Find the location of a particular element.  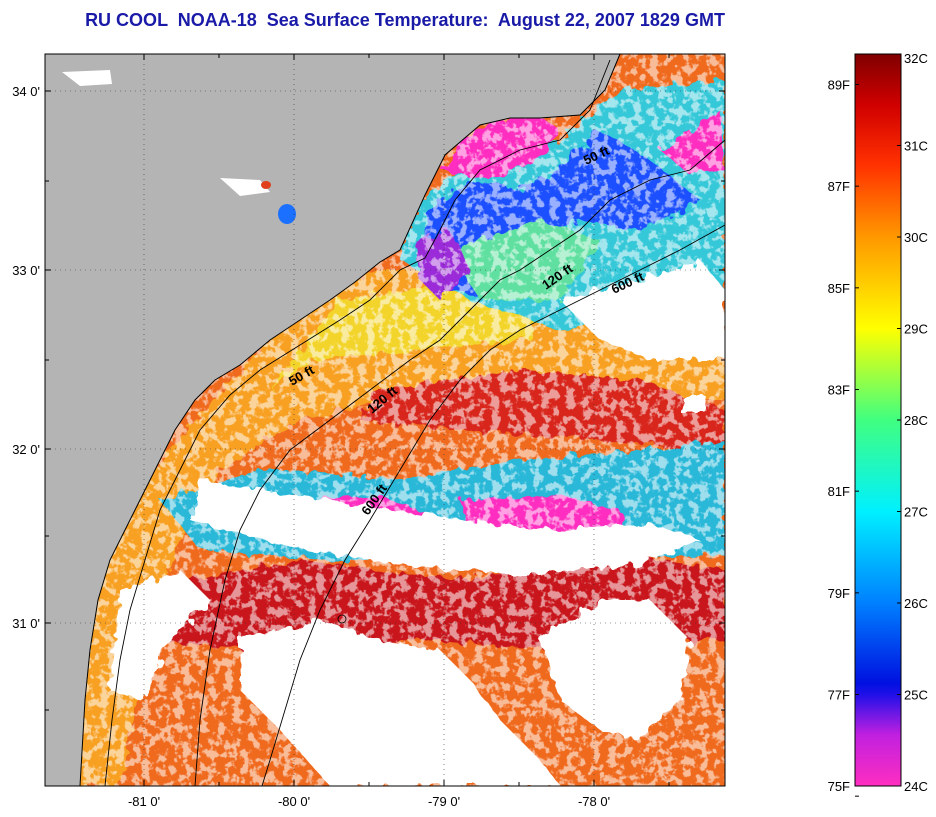

longitude-label: -78 0' is located at coordinates (594, 801).